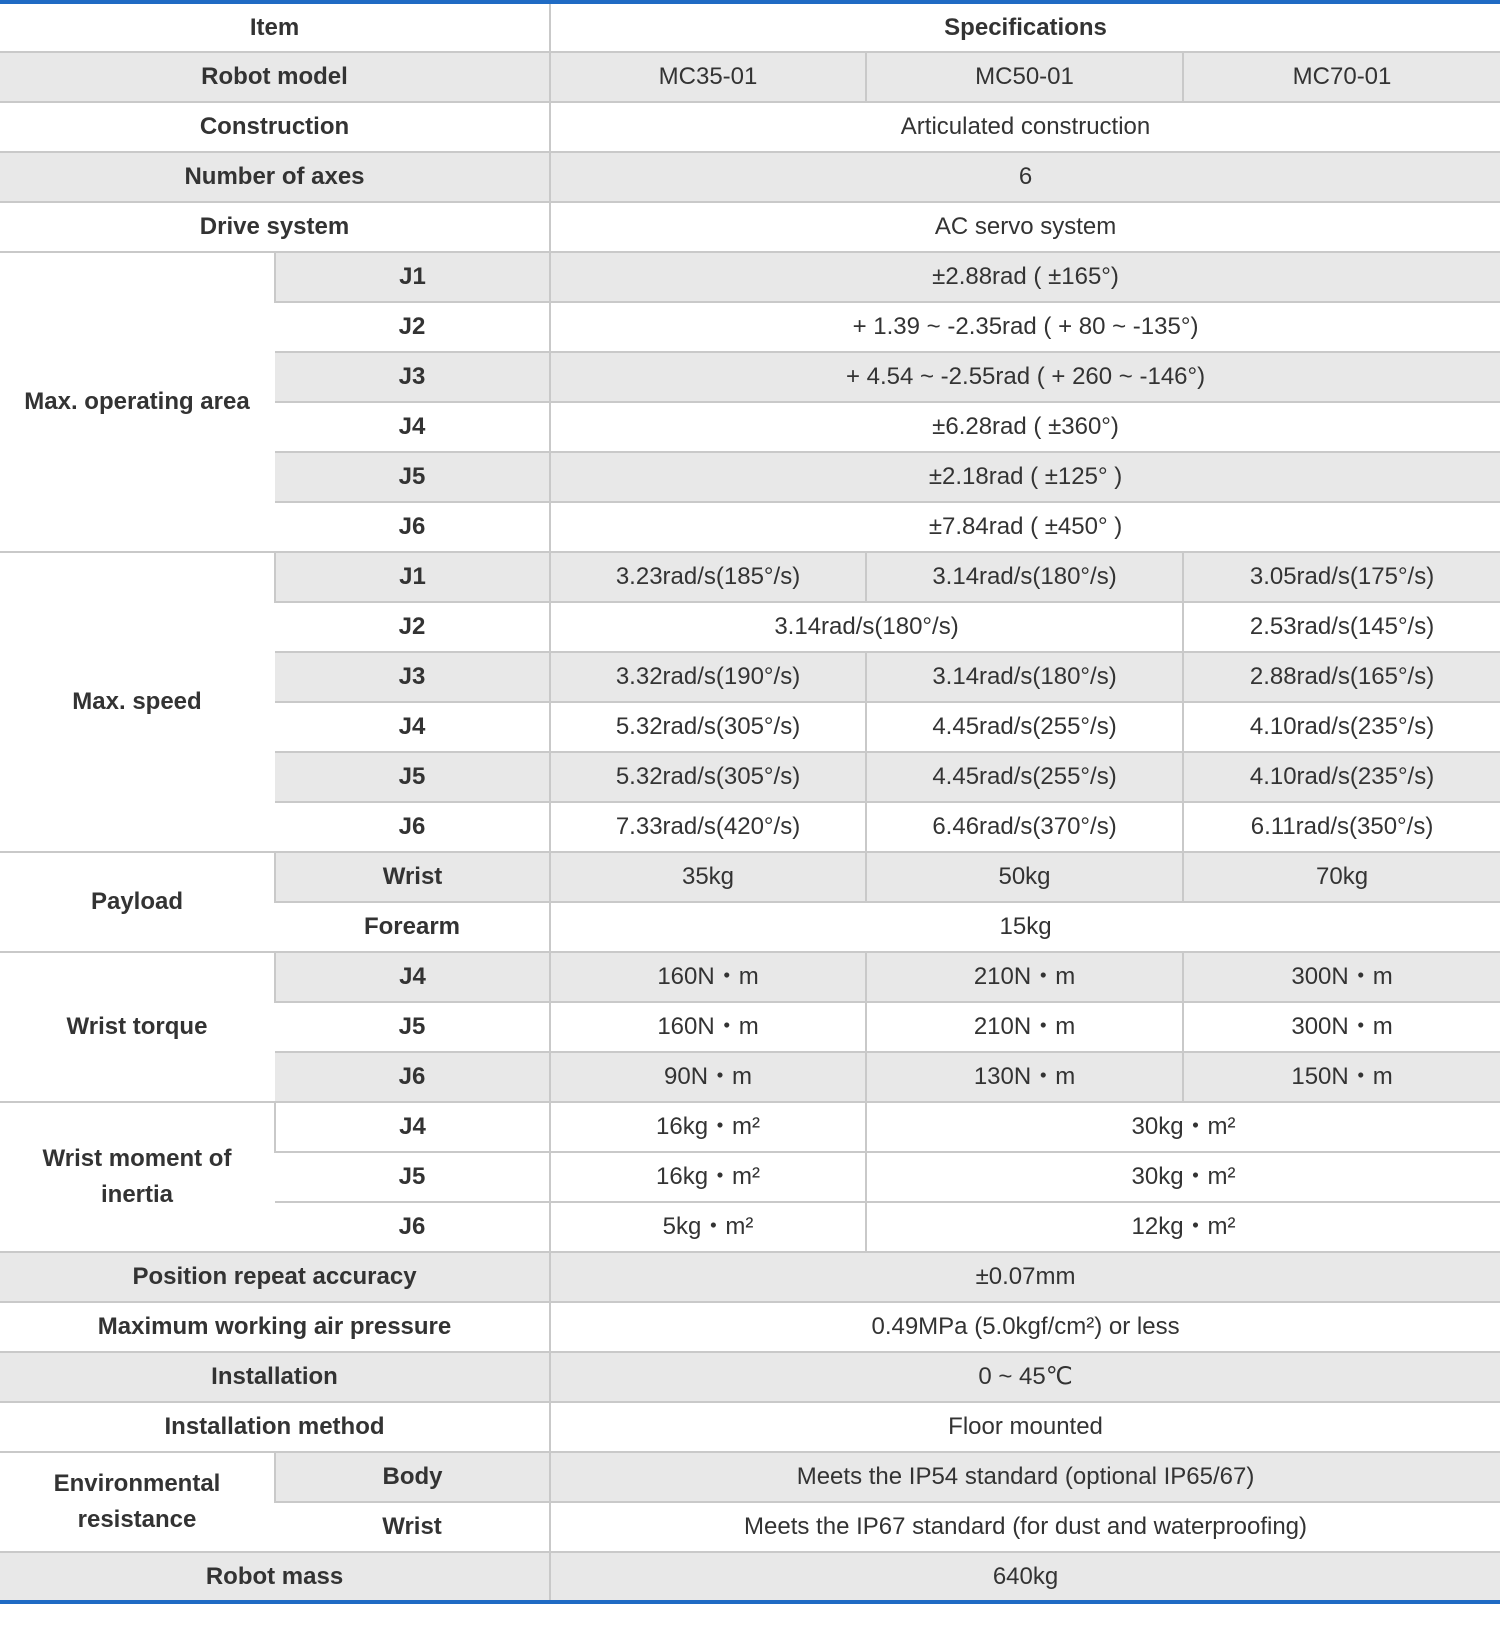 The image size is (1500, 1632). What do you see at coordinates (413, 677) in the screenshot?
I see `axis-label: J3` at bounding box center [413, 677].